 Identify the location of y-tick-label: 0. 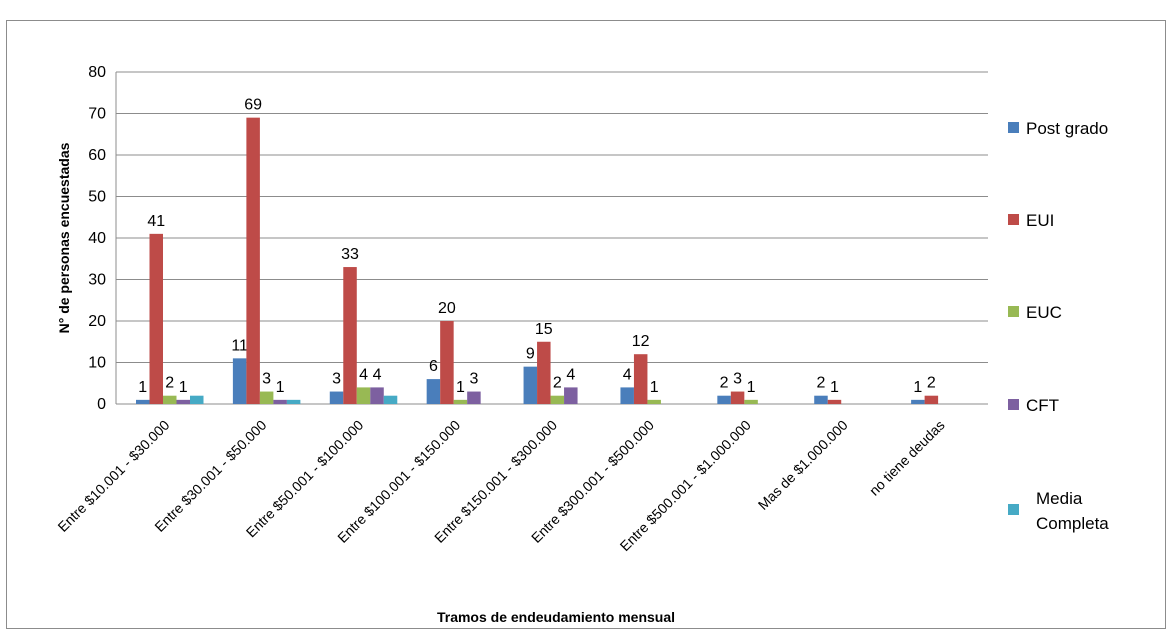
(101, 404).